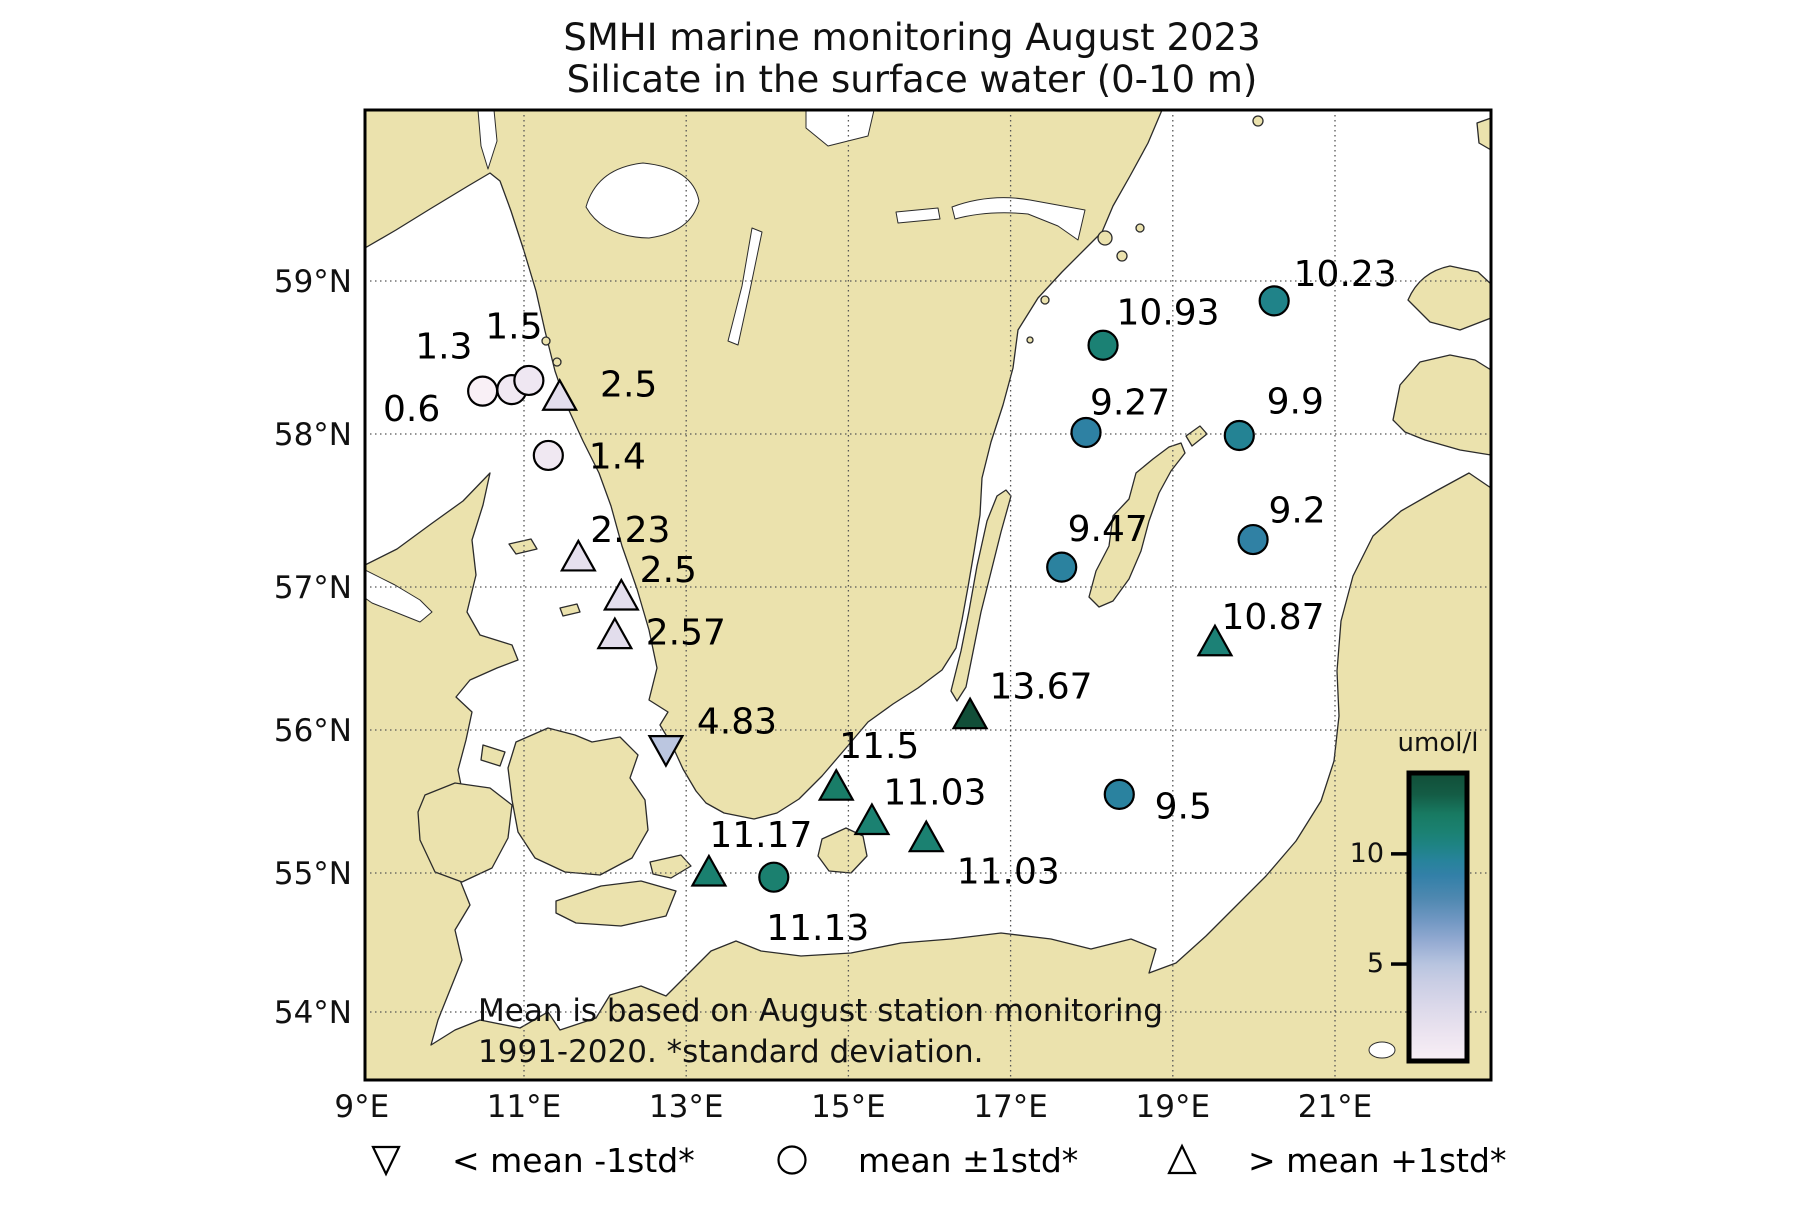 The height and width of the screenshot is (1227, 1800). I want to click on x-axis-tick-label: 21°E, so click(1335, 1107).